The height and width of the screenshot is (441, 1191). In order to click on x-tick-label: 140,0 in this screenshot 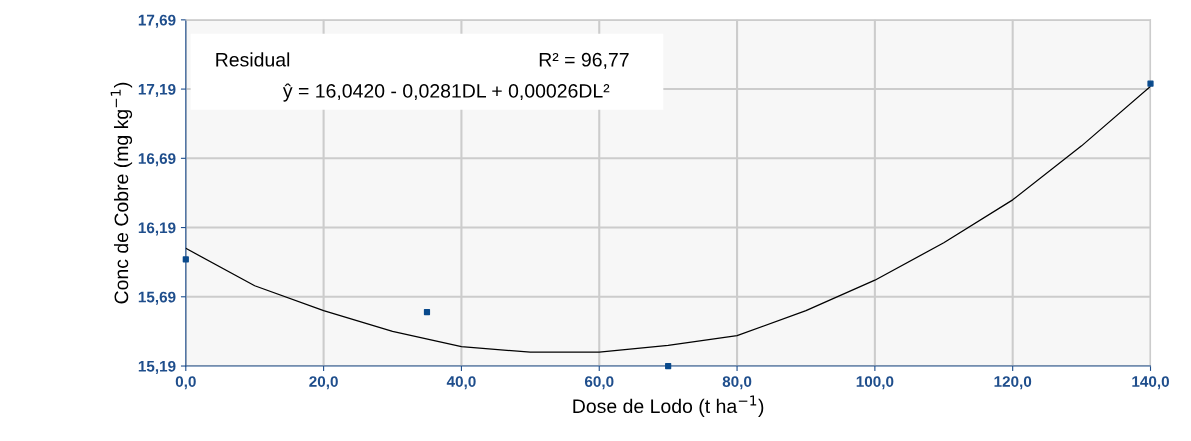, I will do `click(1150, 383)`.